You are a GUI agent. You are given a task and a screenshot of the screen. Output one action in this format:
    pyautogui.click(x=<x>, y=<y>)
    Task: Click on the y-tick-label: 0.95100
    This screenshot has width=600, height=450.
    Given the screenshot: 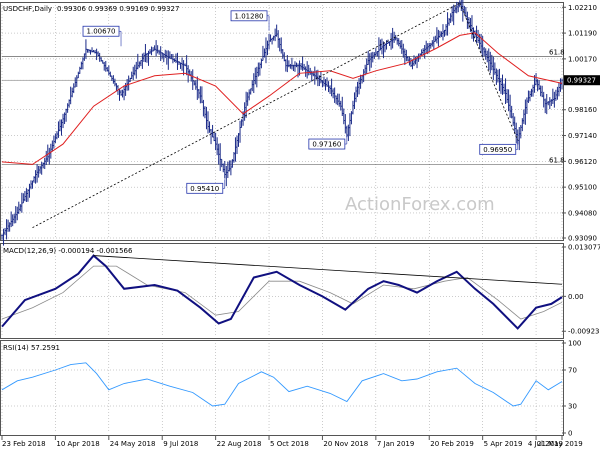 What is the action you would take?
    pyautogui.click(x=582, y=188)
    